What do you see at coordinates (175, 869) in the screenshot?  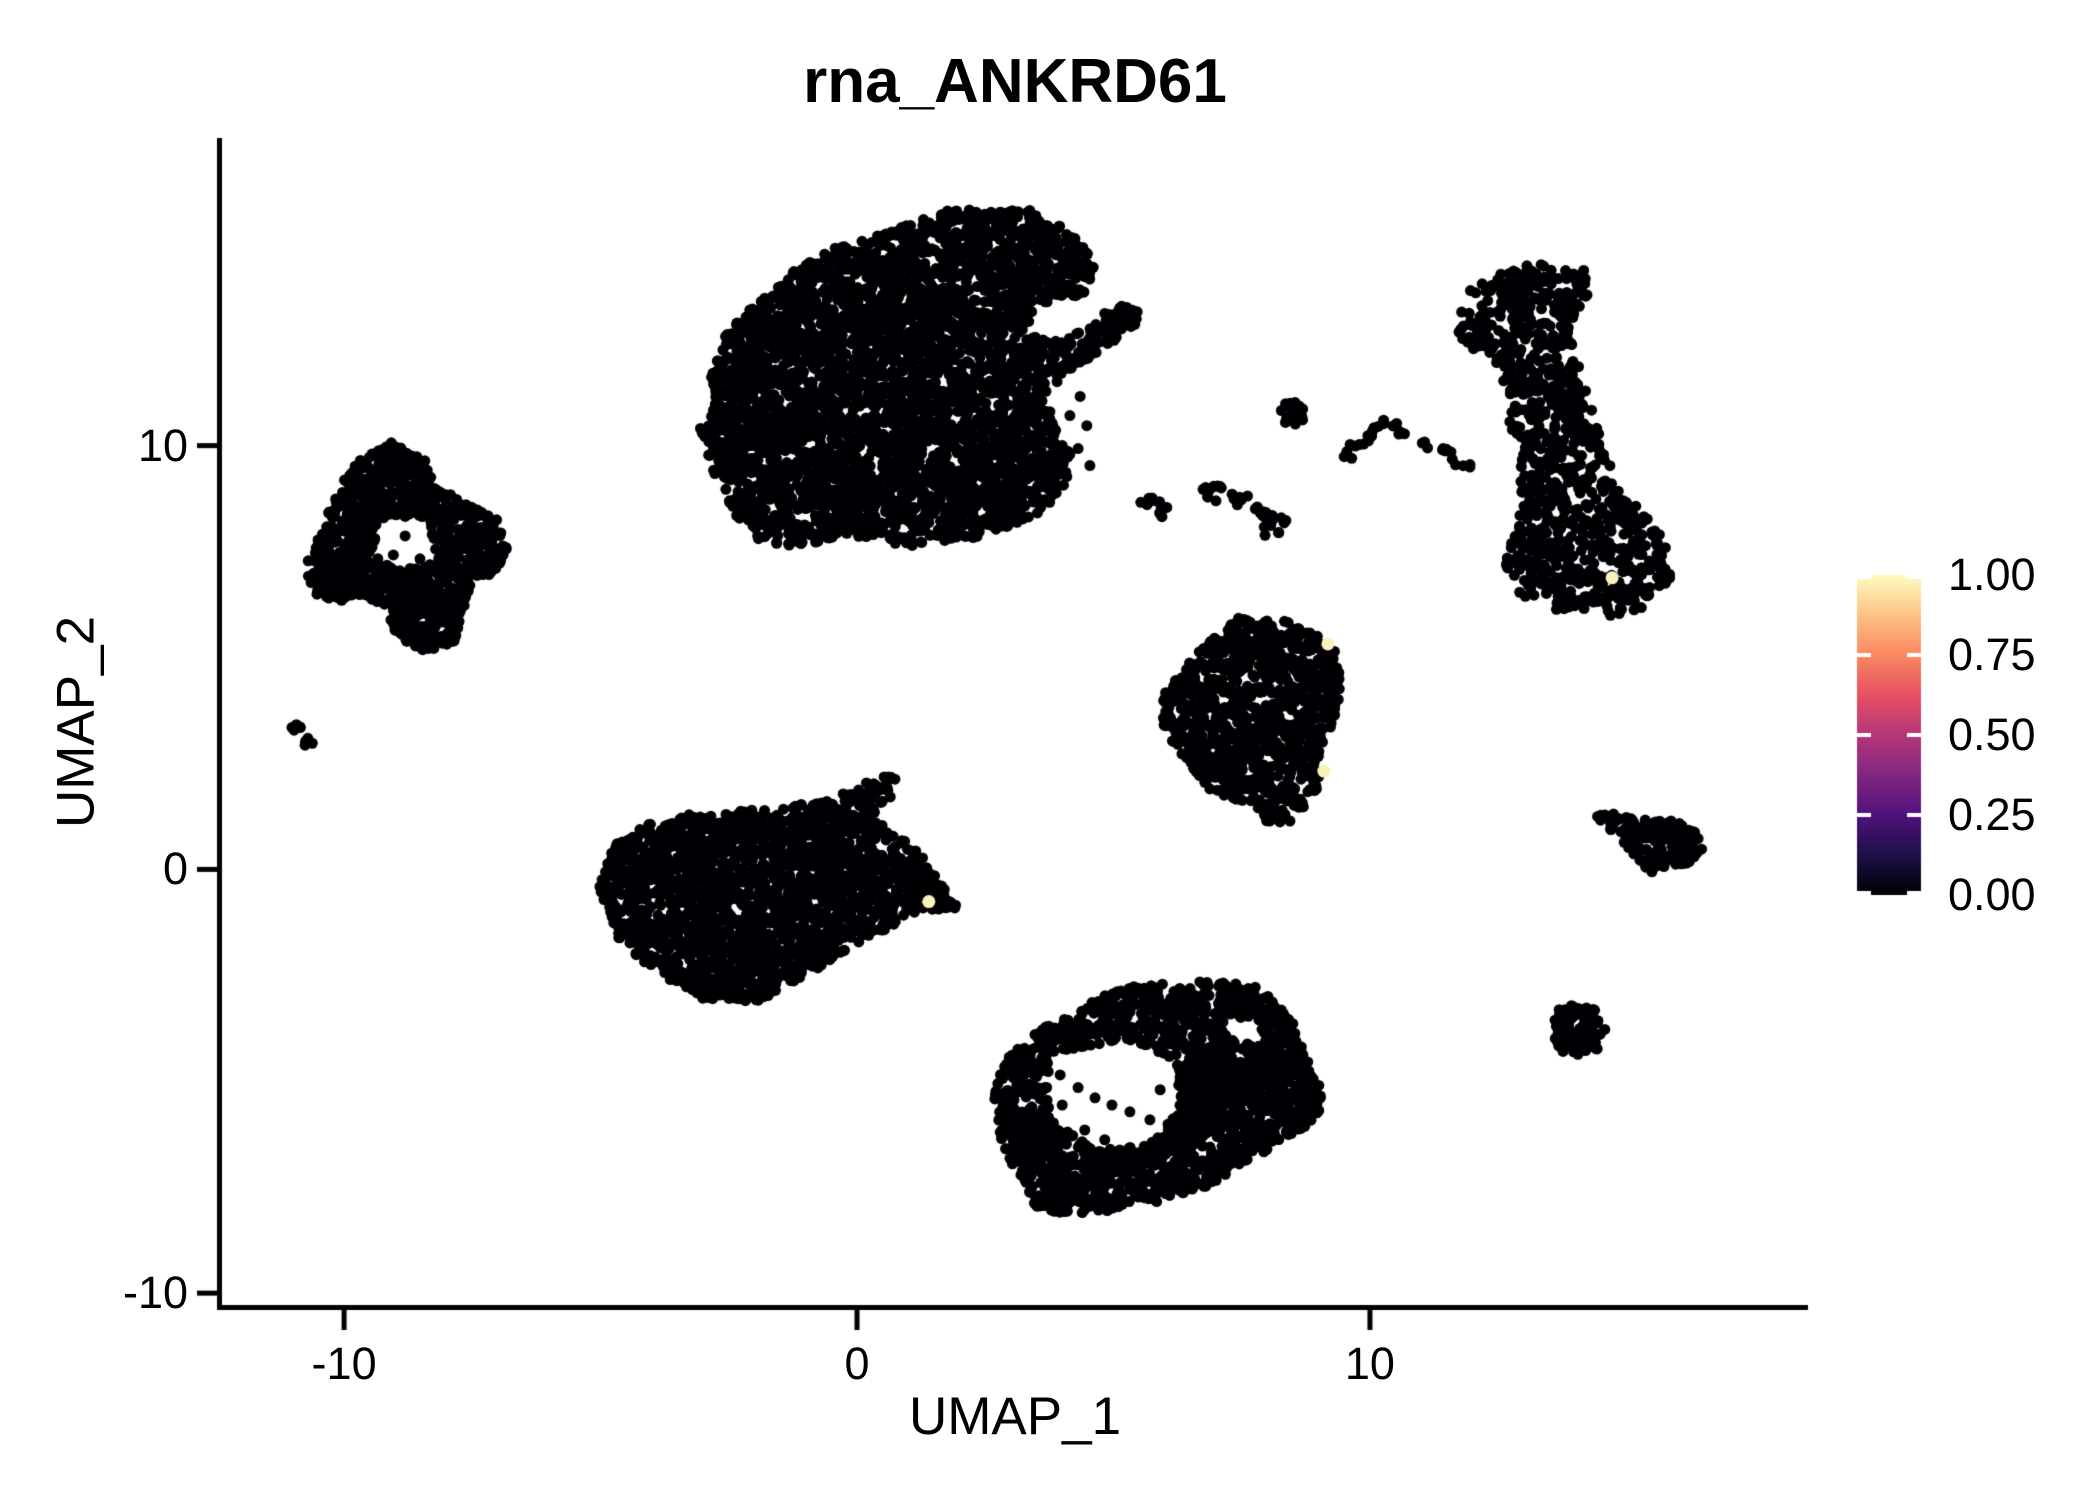 I see `y-tick-label: 0` at bounding box center [175, 869].